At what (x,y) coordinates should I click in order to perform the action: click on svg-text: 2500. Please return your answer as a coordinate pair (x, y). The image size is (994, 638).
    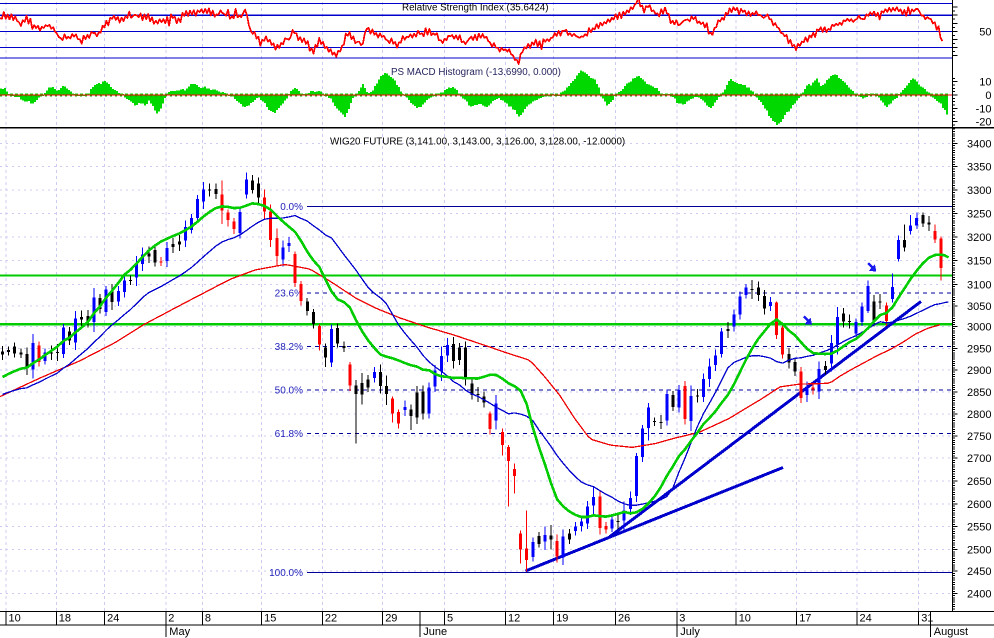
    Looking at the image, I should click on (979, 551).